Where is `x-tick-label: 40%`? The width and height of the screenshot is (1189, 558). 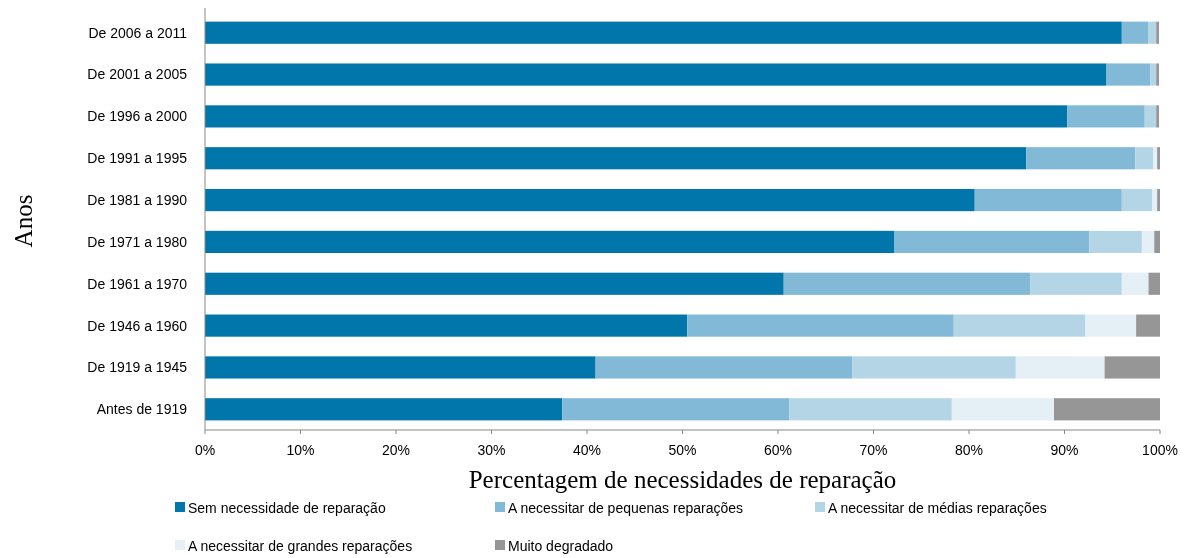 x-tick-label: 40% is located at coordinates (587, 450).